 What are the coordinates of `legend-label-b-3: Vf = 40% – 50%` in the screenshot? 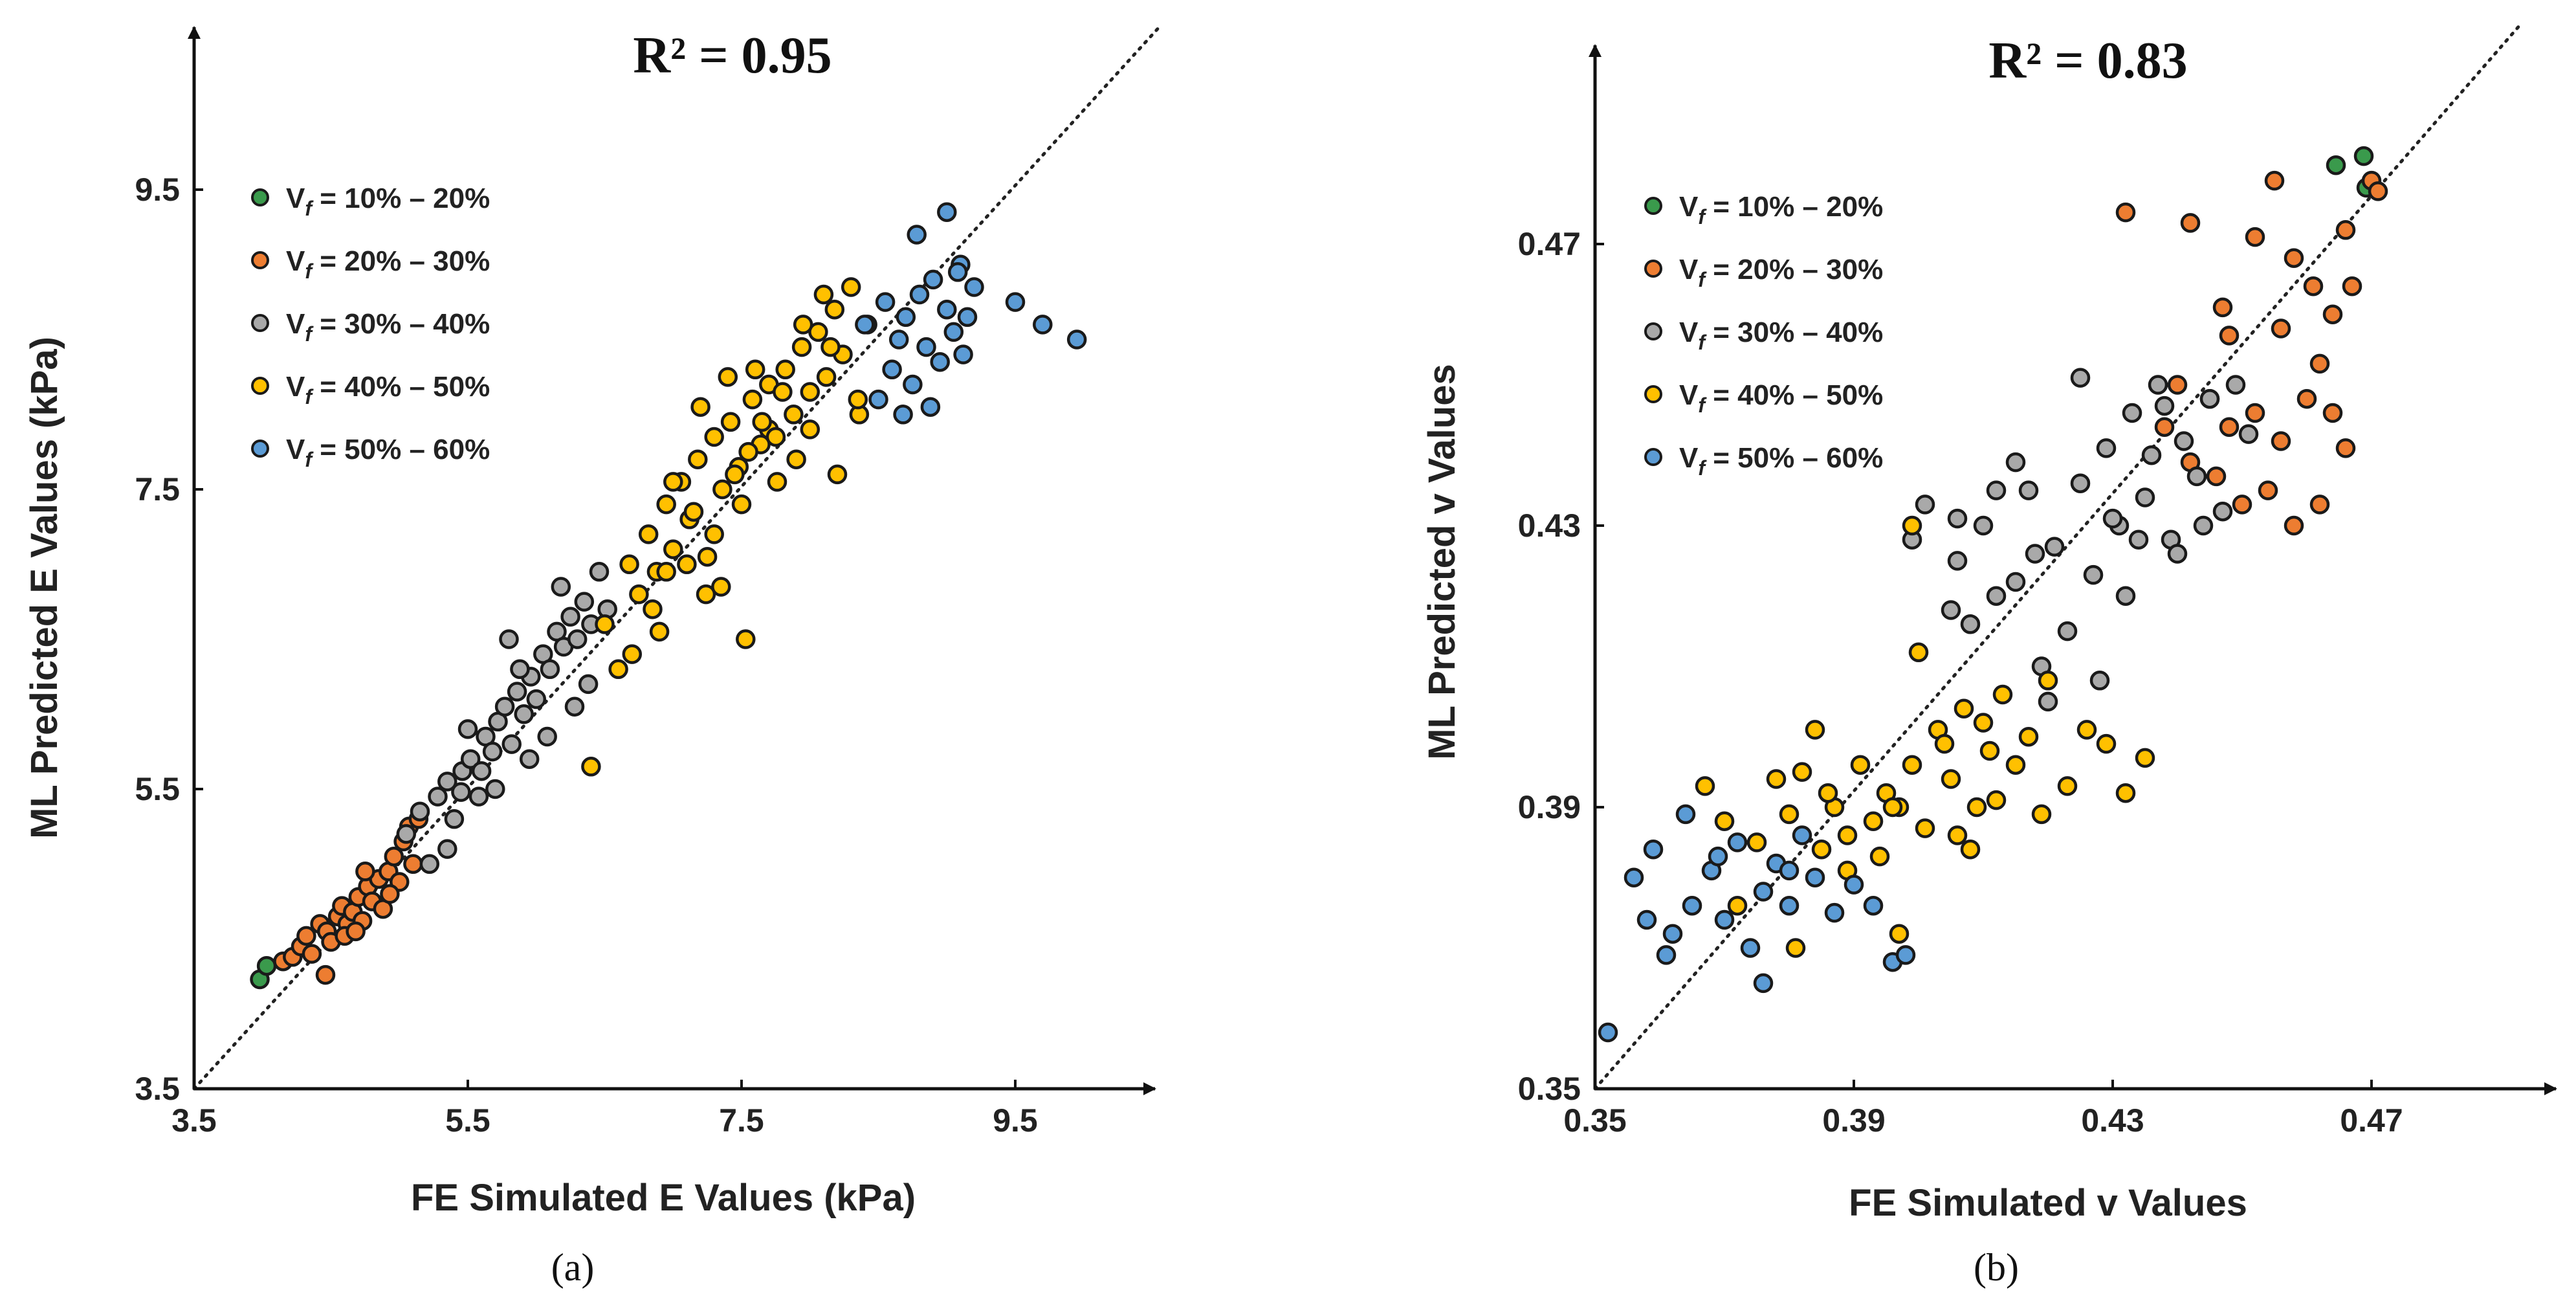 It's located at (1781, 398).